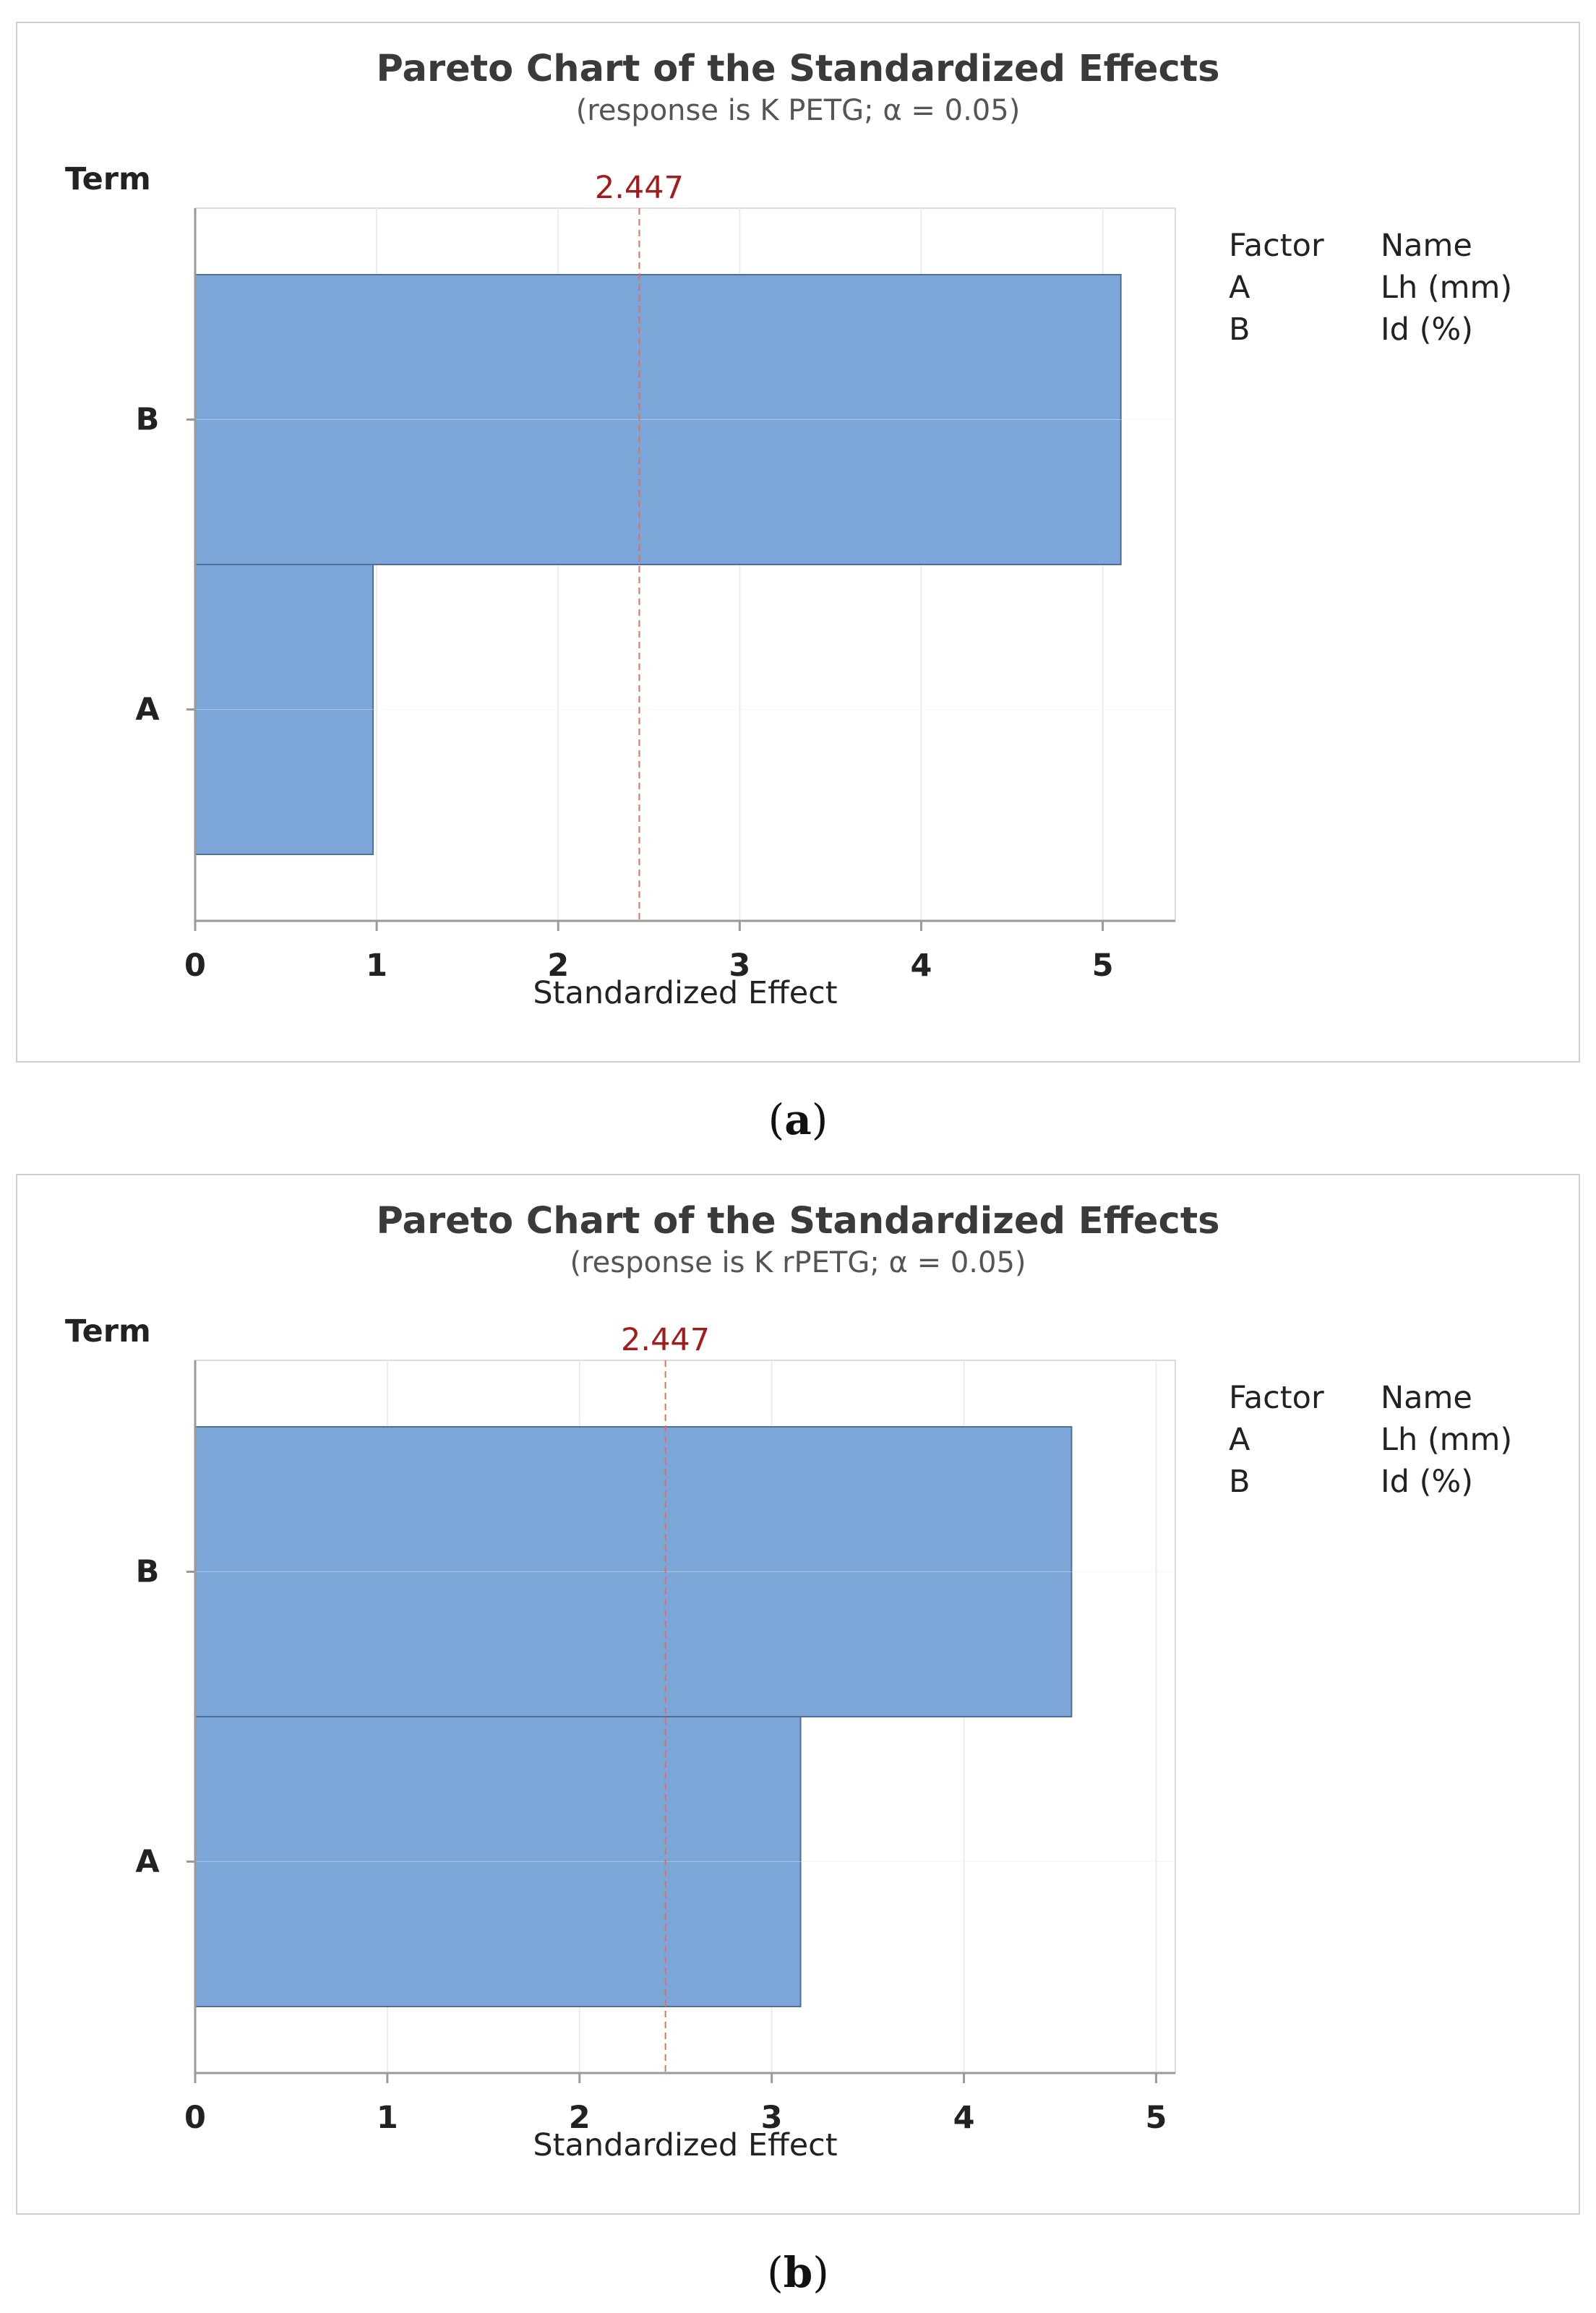 The height and width of the screenshot is (2313, 1596). Describe the element at coordinates (798, 110) in the screenshot. I see `chart-subtitle: (response is K PETG; α = 0.05)` at that location.